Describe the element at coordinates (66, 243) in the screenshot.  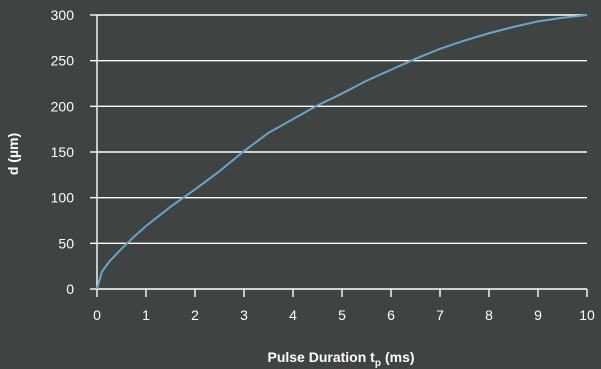
I see `y-tick-label: 50` at that location.